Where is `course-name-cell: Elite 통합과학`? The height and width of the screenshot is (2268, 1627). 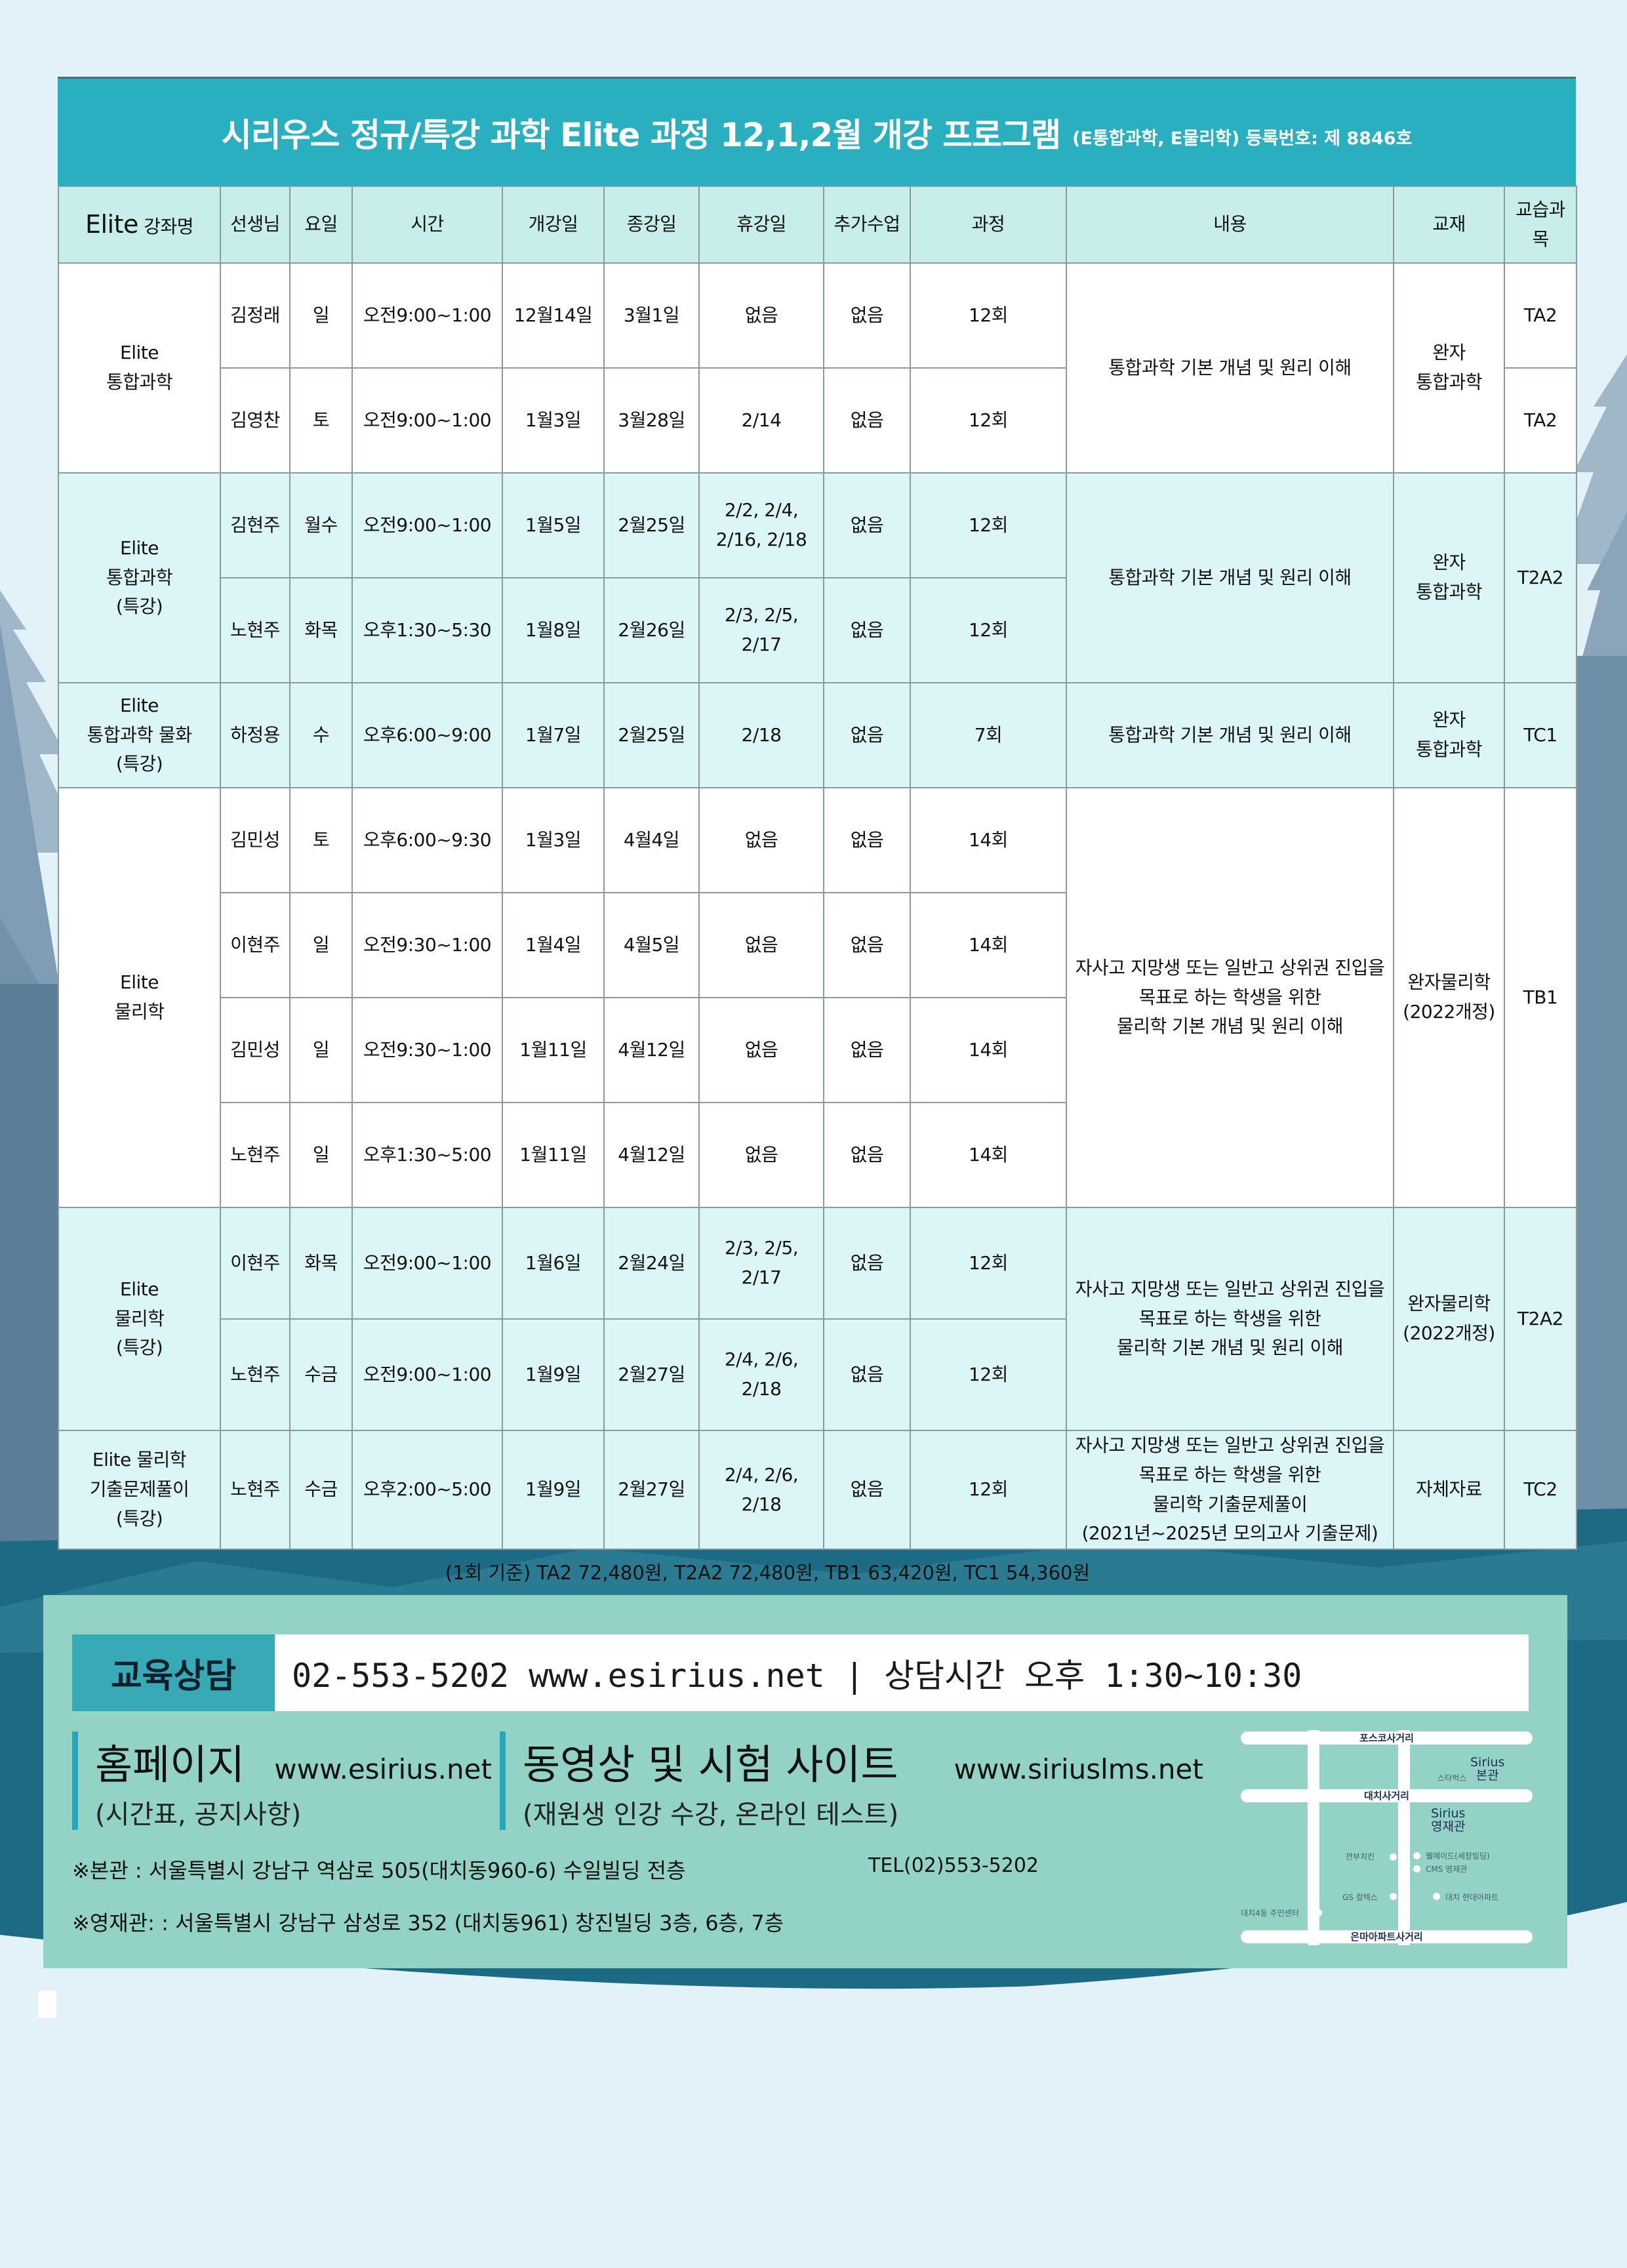
course-name-cell: Elite 통합과학 is located at coordinates (139, 368).